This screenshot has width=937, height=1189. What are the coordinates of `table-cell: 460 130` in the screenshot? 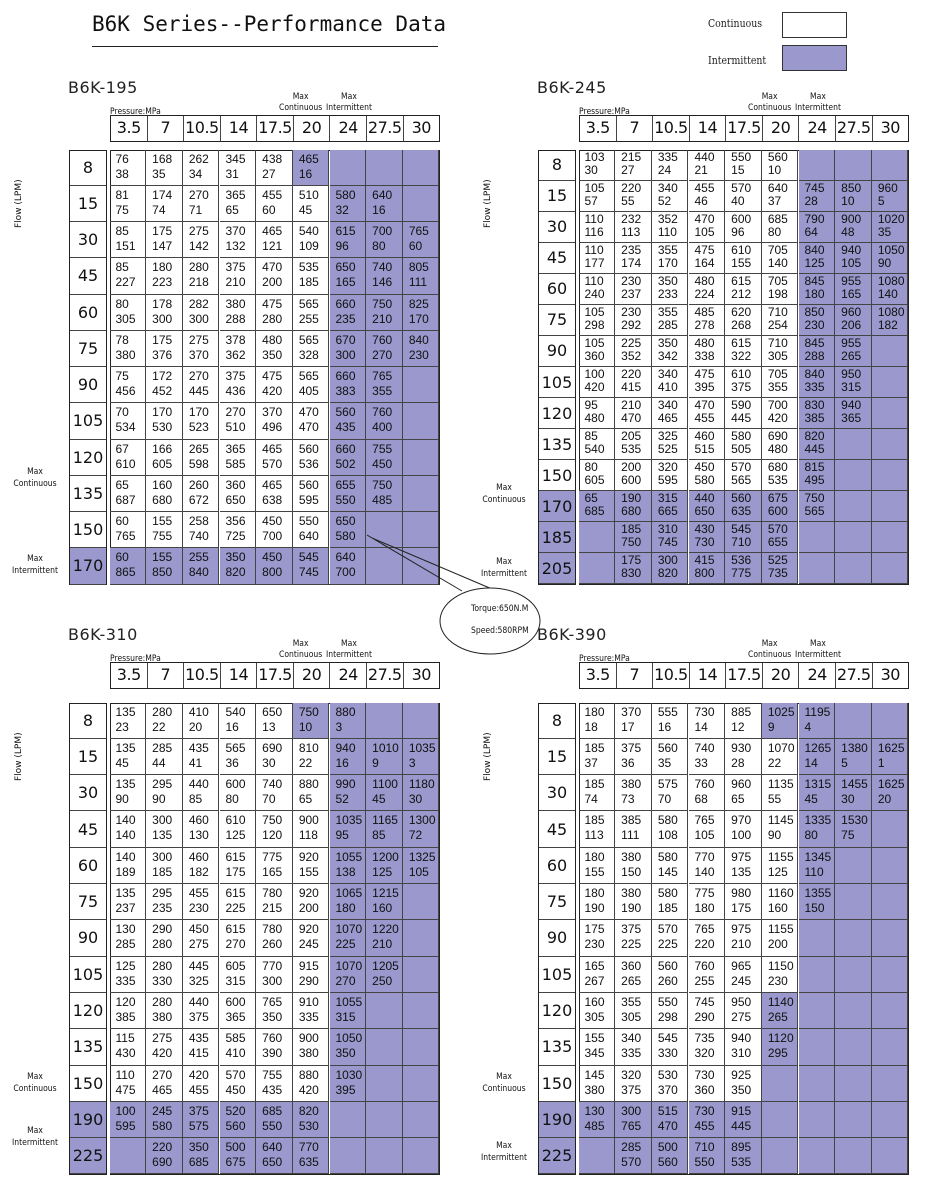 It's located at (201, 829).